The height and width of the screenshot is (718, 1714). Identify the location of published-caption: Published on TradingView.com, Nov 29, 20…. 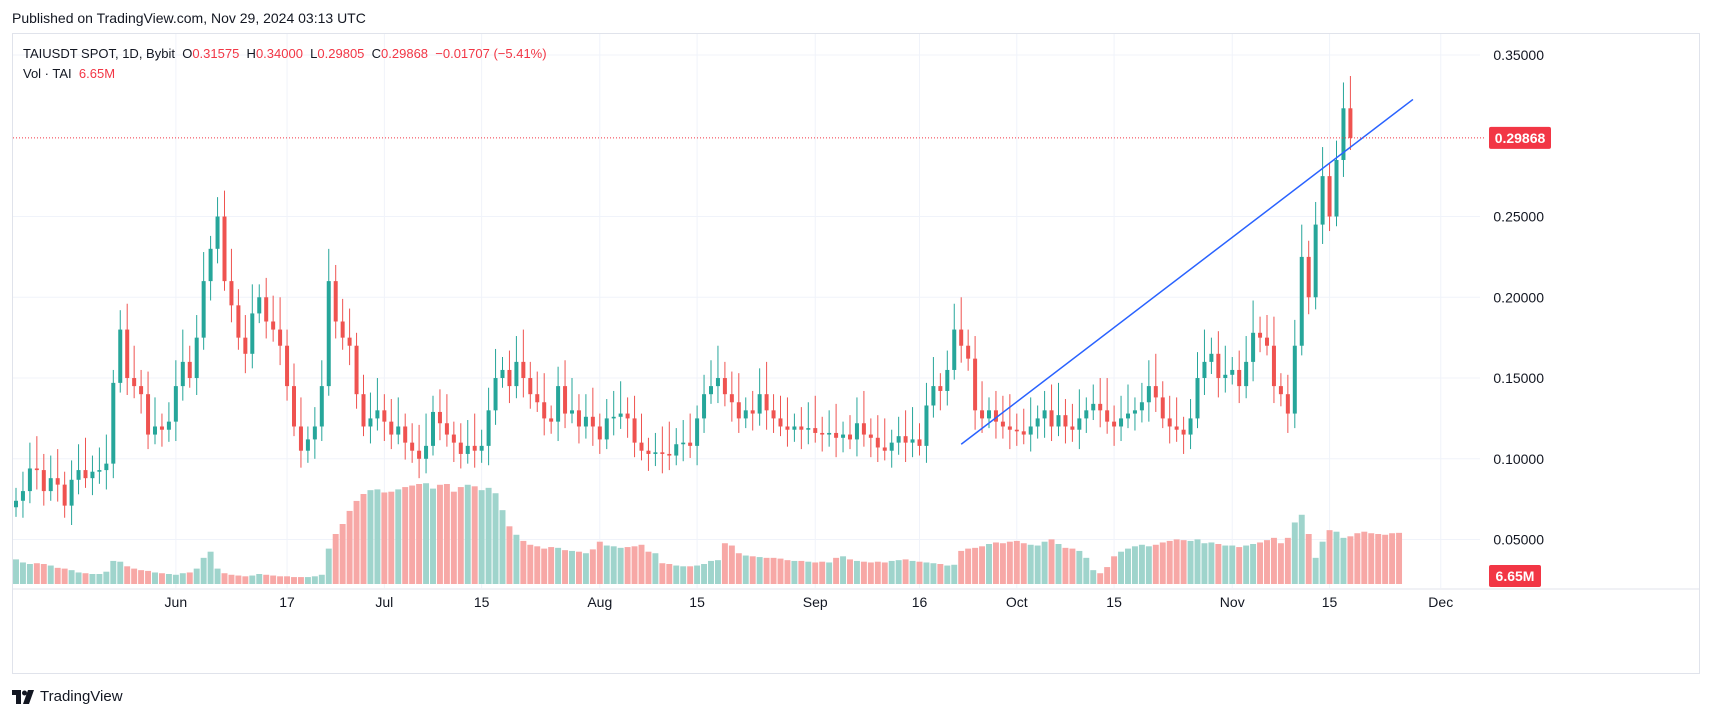
(189, 18).